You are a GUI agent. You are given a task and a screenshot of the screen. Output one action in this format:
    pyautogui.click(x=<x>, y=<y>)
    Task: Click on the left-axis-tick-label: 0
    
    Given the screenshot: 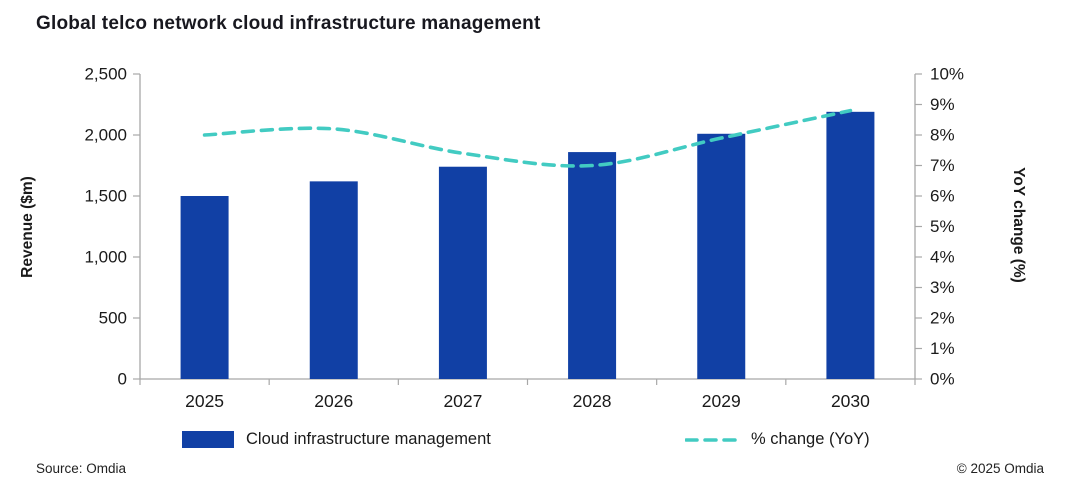 What is the action you would take?
    pyautogui.click(x=122, y=379)
    